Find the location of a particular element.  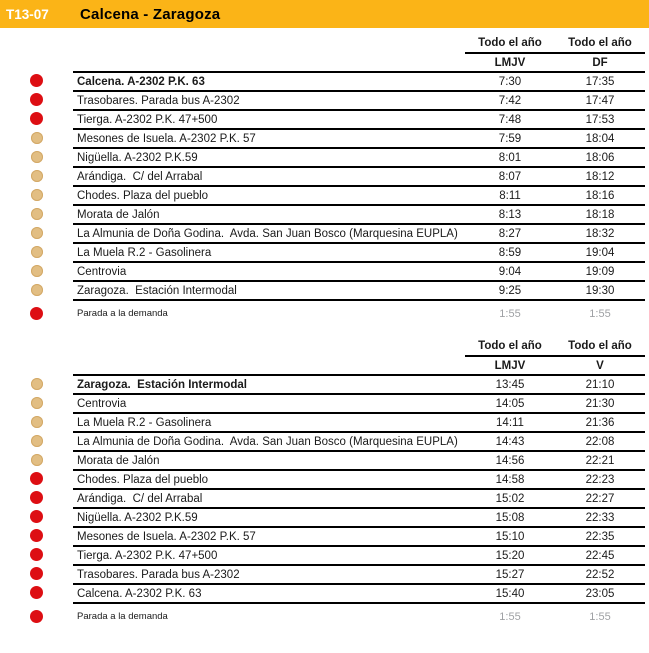

time-cell: 13:45 is located at coordinates (510, 384).